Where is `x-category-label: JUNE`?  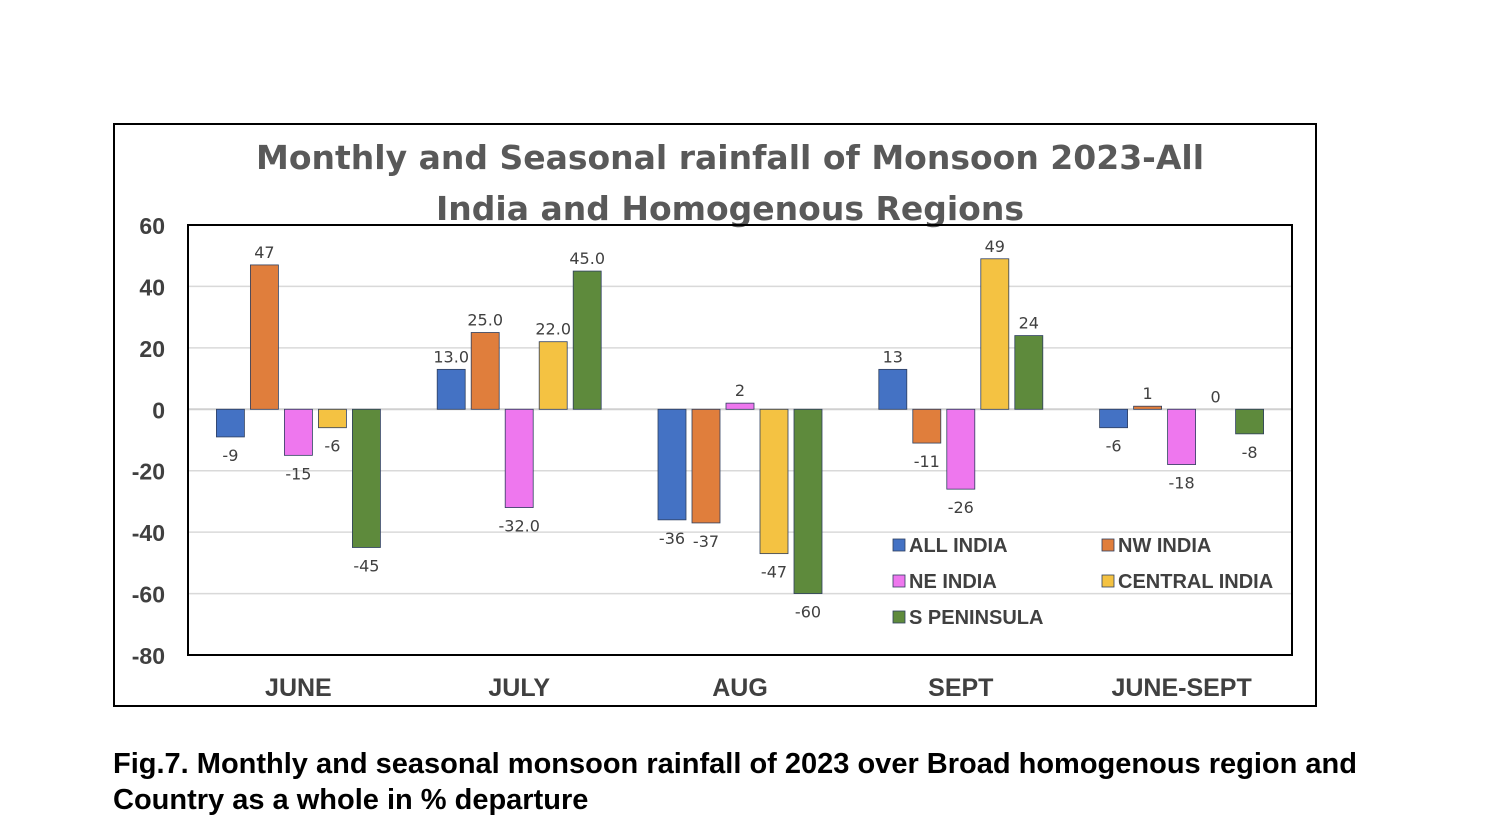
x-category-label: JUNE is located at coordinates (298, 688).